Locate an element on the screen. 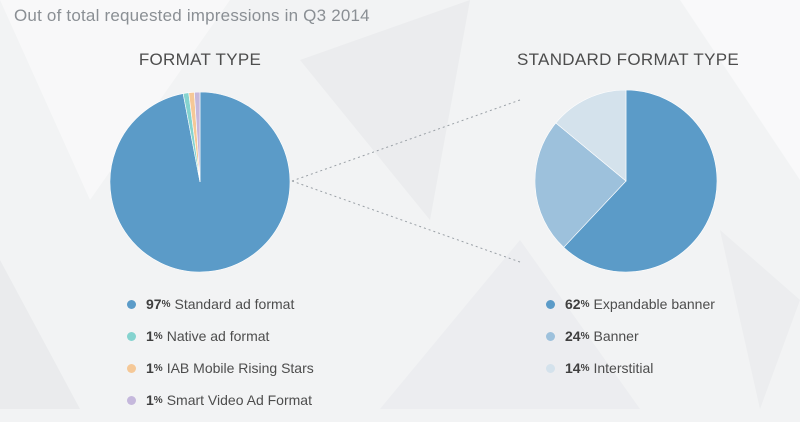 The height and width of the screenshot is (422, 800). pie-slice-interstitial is located at coordinates (591, 136).